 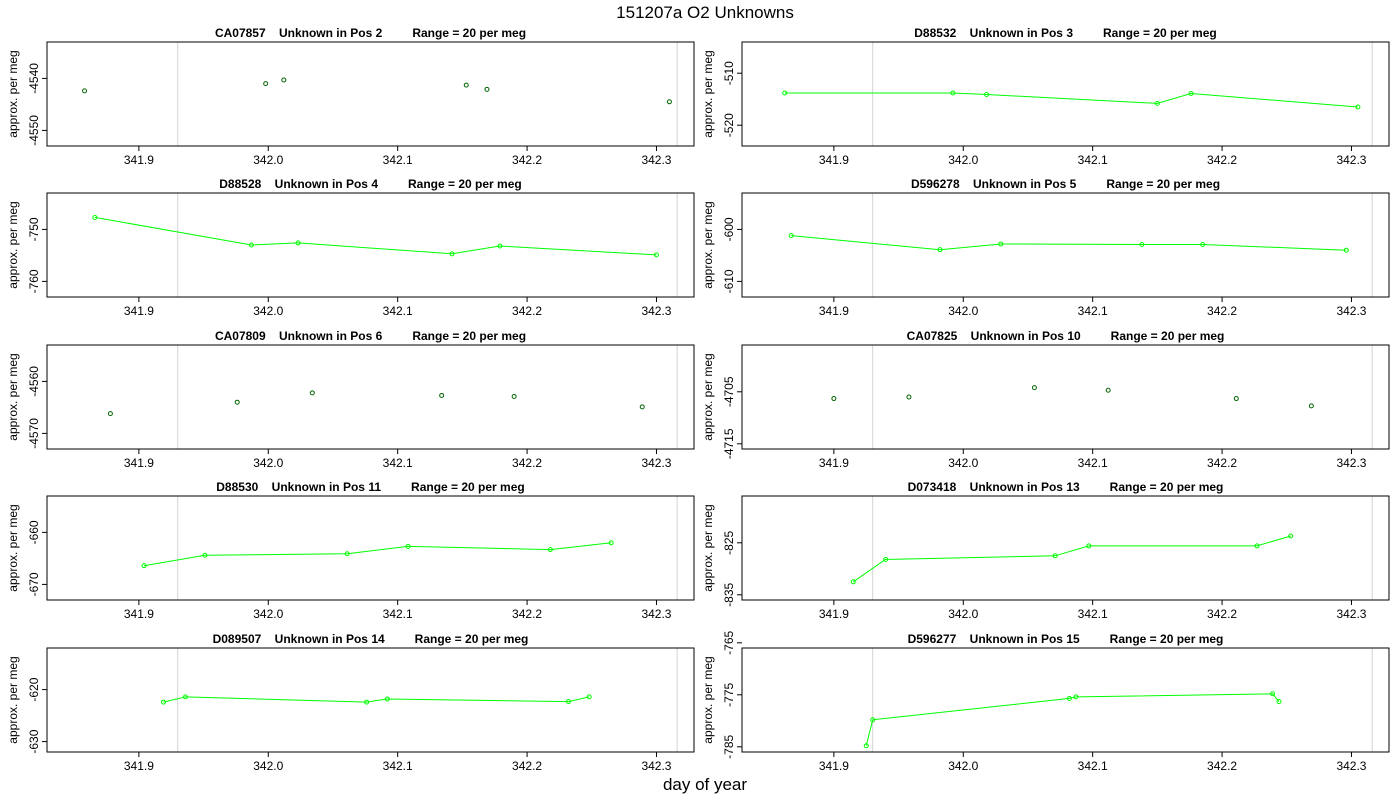 I want to click on panel-4-xtick-label-1: 341.9, so click(x=834, y=311).